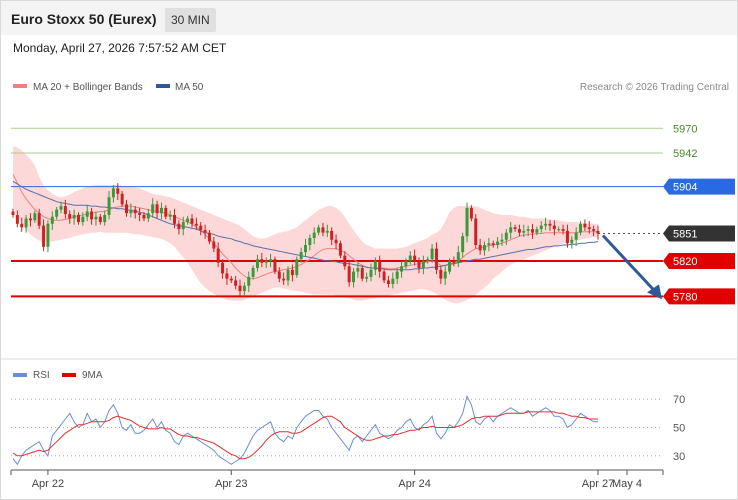  What do you see at coordinates (20, 375) in the screenshot?
I see `rsi-legend-swatch` at bounding box center [20, 375].